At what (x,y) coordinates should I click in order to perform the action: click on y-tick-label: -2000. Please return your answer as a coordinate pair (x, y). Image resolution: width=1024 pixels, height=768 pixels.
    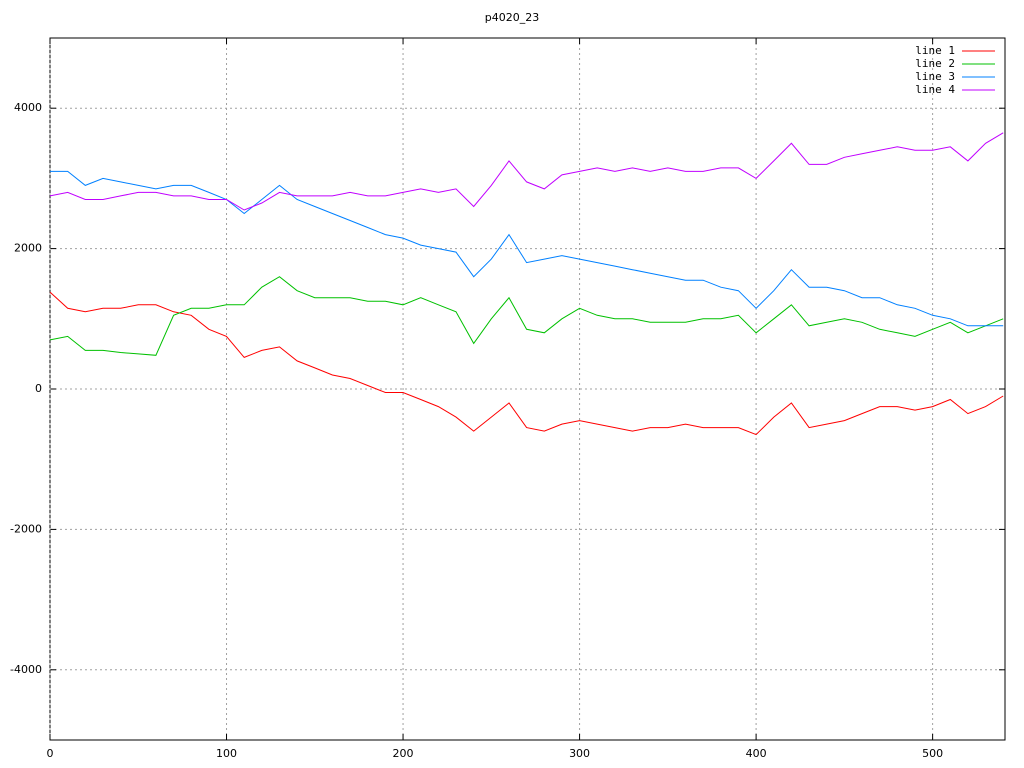
    Looking at the image, I should click on (26, 528).